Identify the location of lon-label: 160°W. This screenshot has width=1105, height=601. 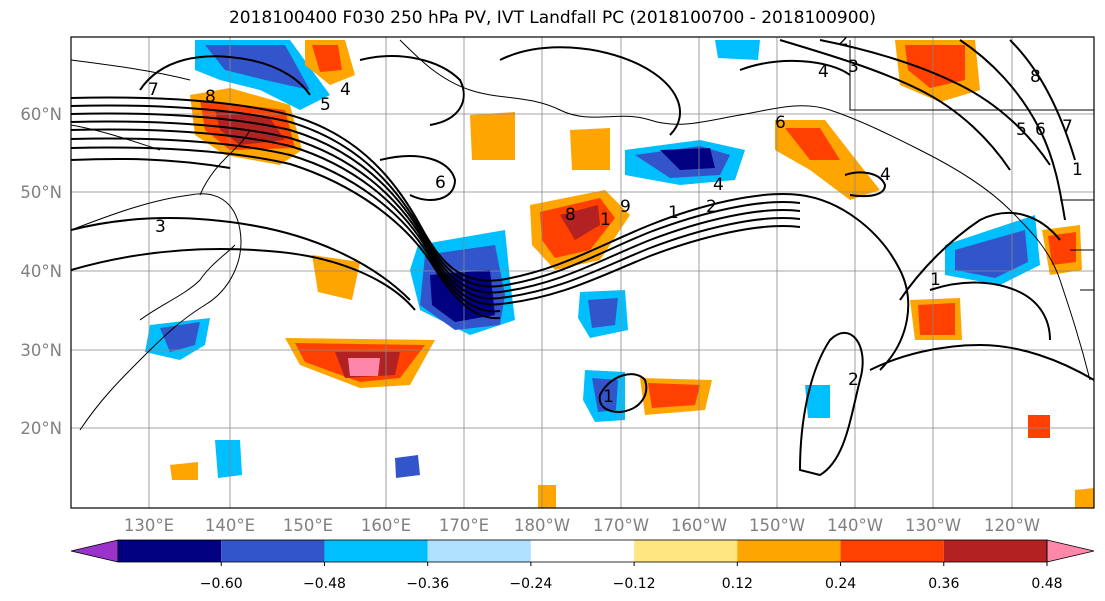
(699, 525).